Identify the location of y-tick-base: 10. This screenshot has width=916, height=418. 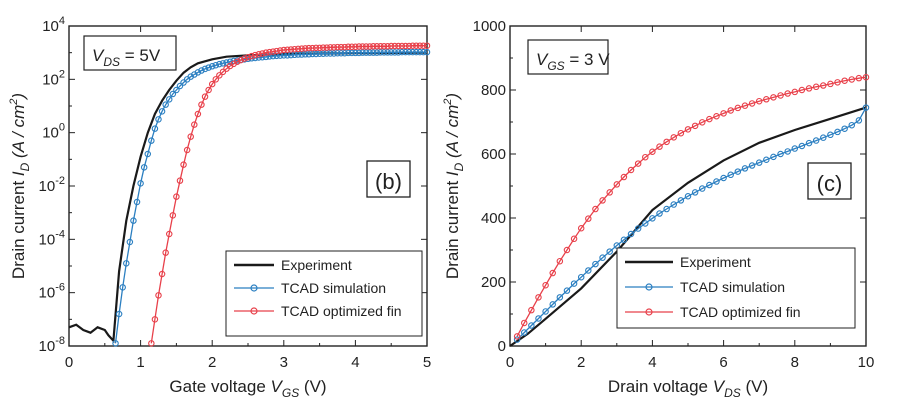
(47, 239).